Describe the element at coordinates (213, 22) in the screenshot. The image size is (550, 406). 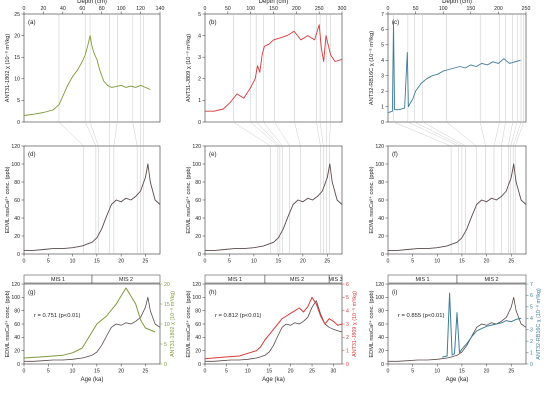
I see `panel-label: (b)` at that location.